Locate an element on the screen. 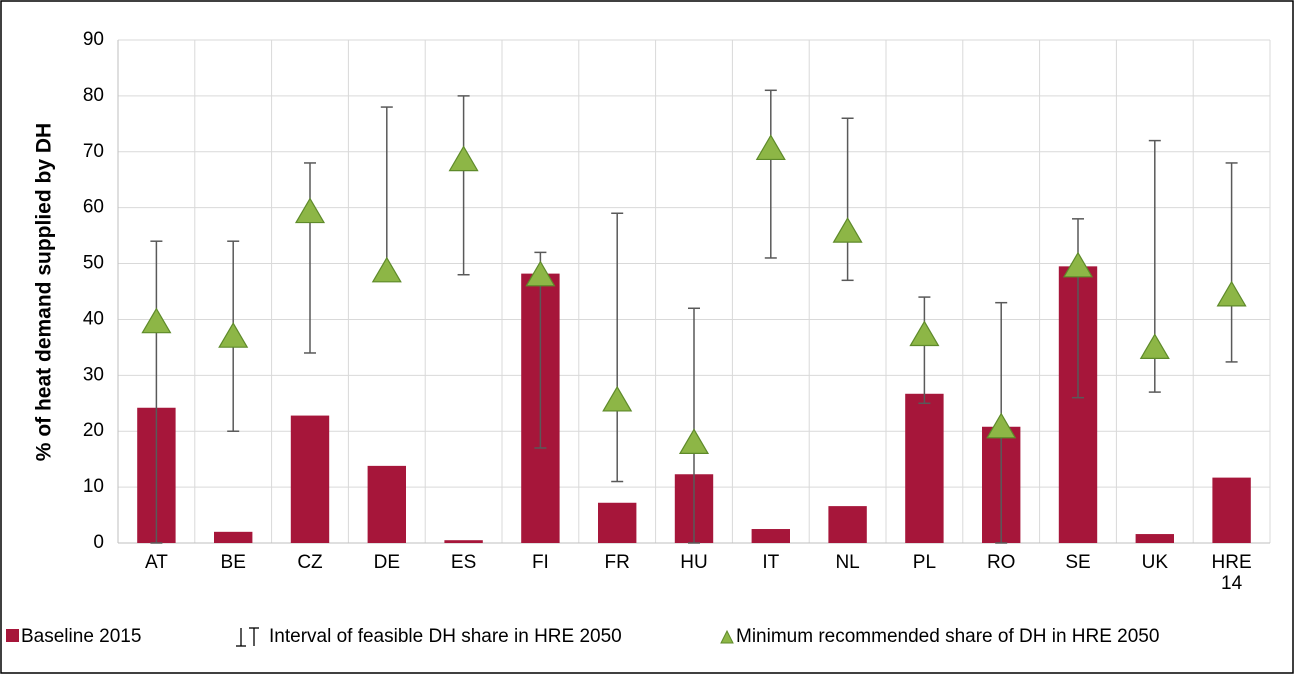 The width and height of the screenshot is (1294, 674). x-tick-label: BE is located at coordinates (233, 562).